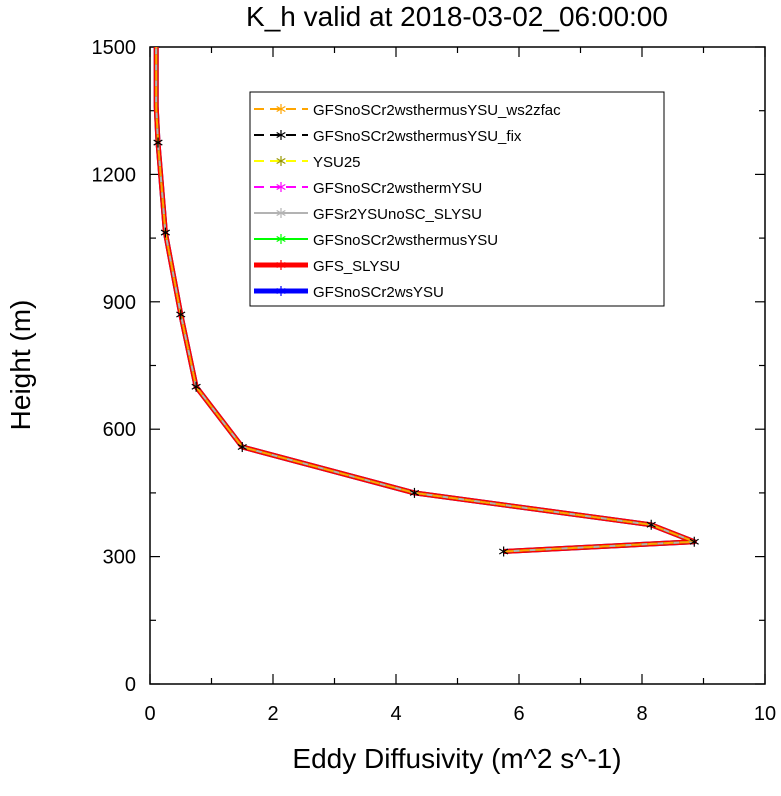  Describe the element at coordinates (417, 136) in the screenshot. I see `legend-label: GFSnoSCr2wsthermusYSU_fix` at that location.